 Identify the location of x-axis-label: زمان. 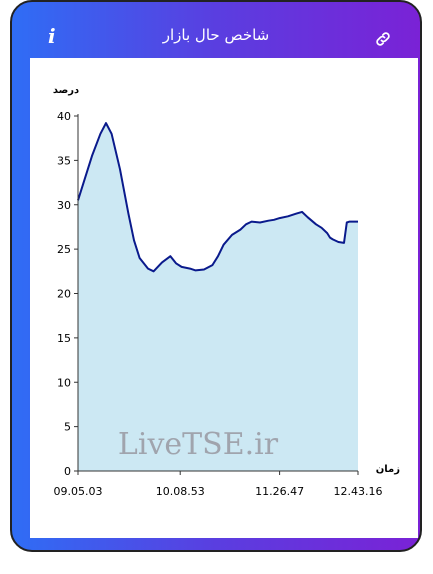
(388, 469).